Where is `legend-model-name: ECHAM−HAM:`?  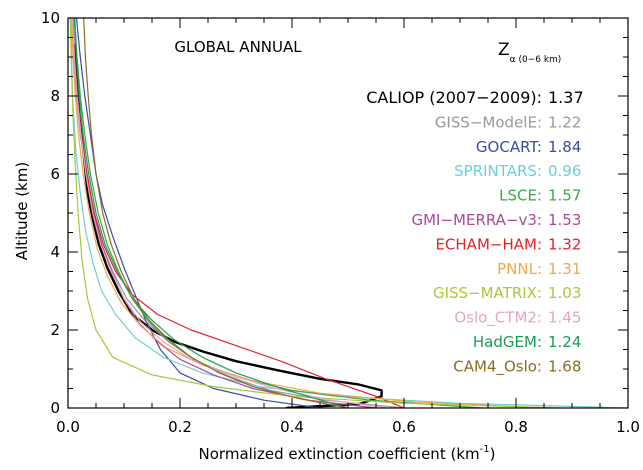
legend-model-name: ECHAM−HAM: is located at coordinates (488, 244).